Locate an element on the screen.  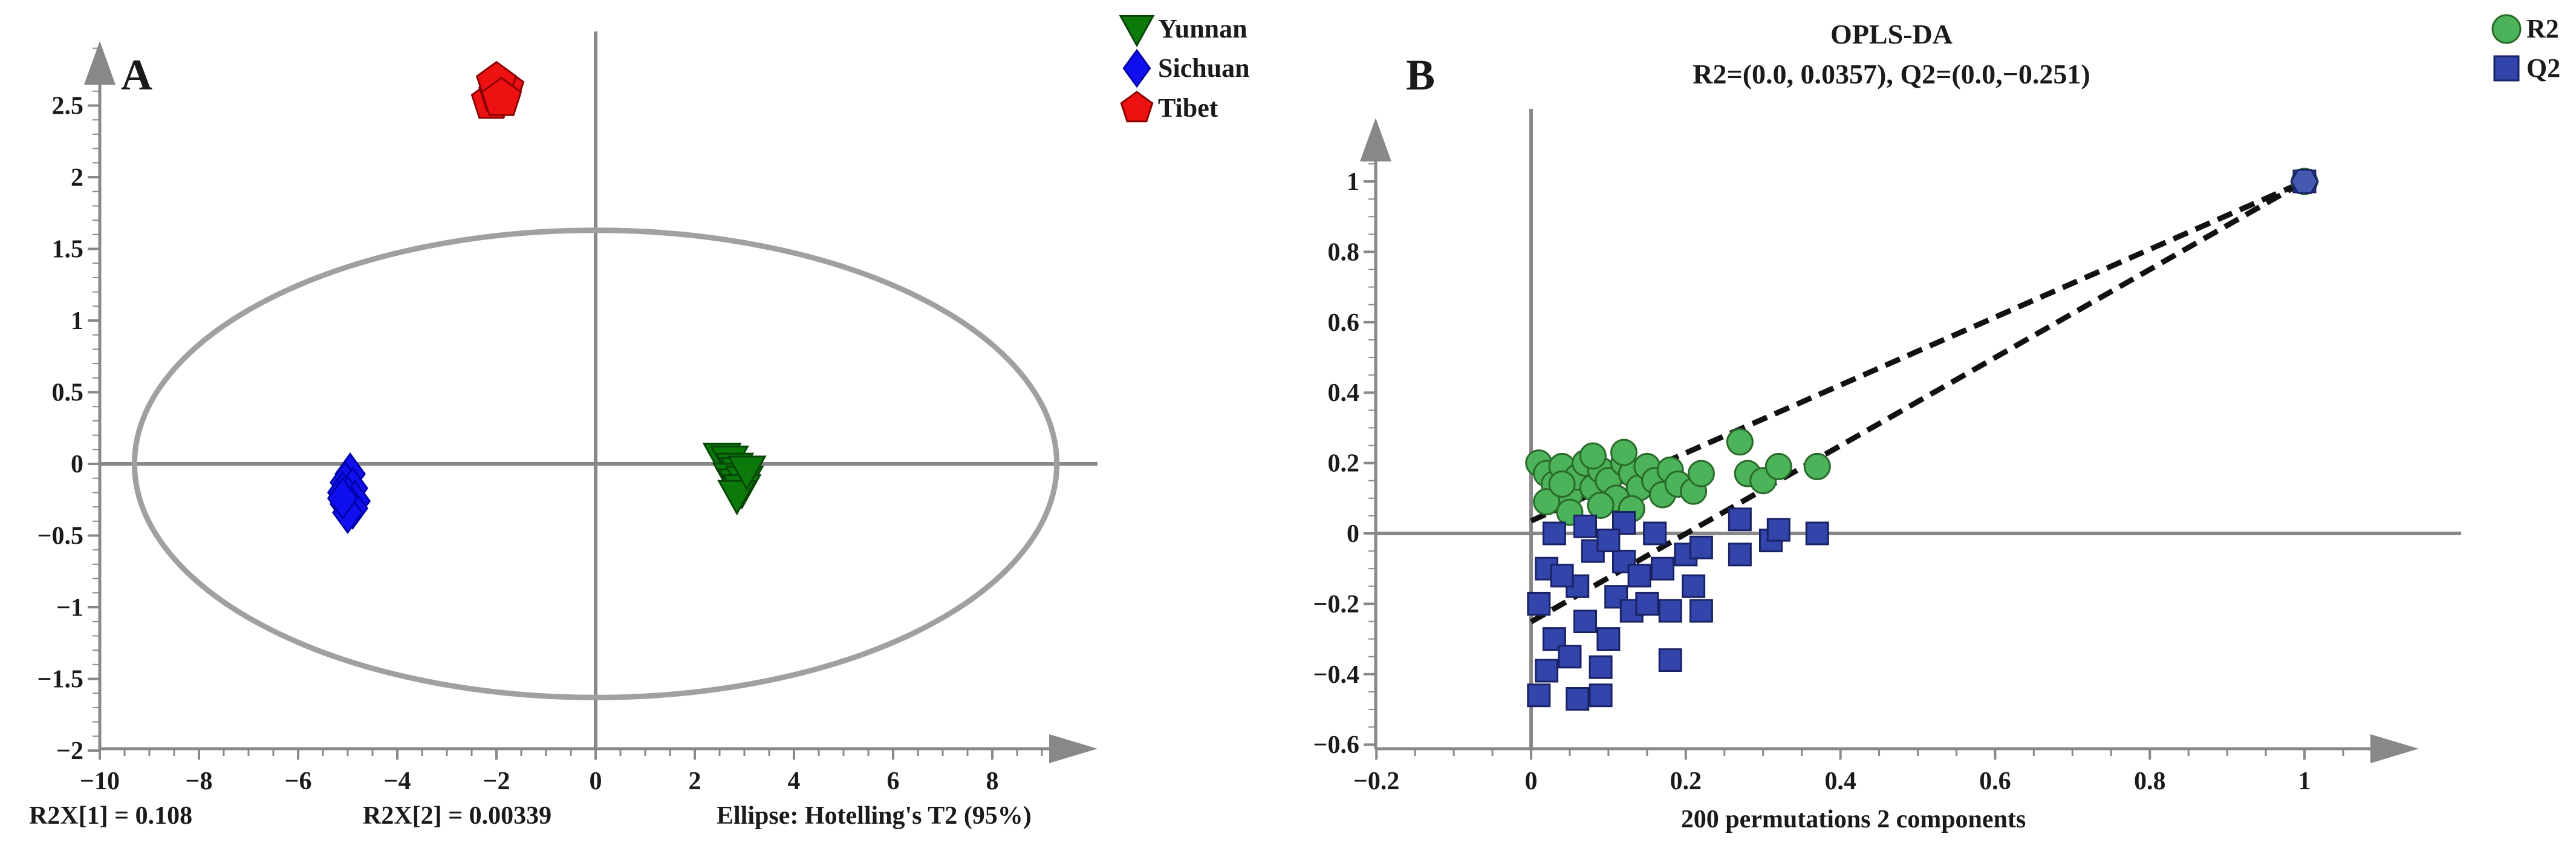
panel-a-point-tibet is located at coordinates (501, 96).